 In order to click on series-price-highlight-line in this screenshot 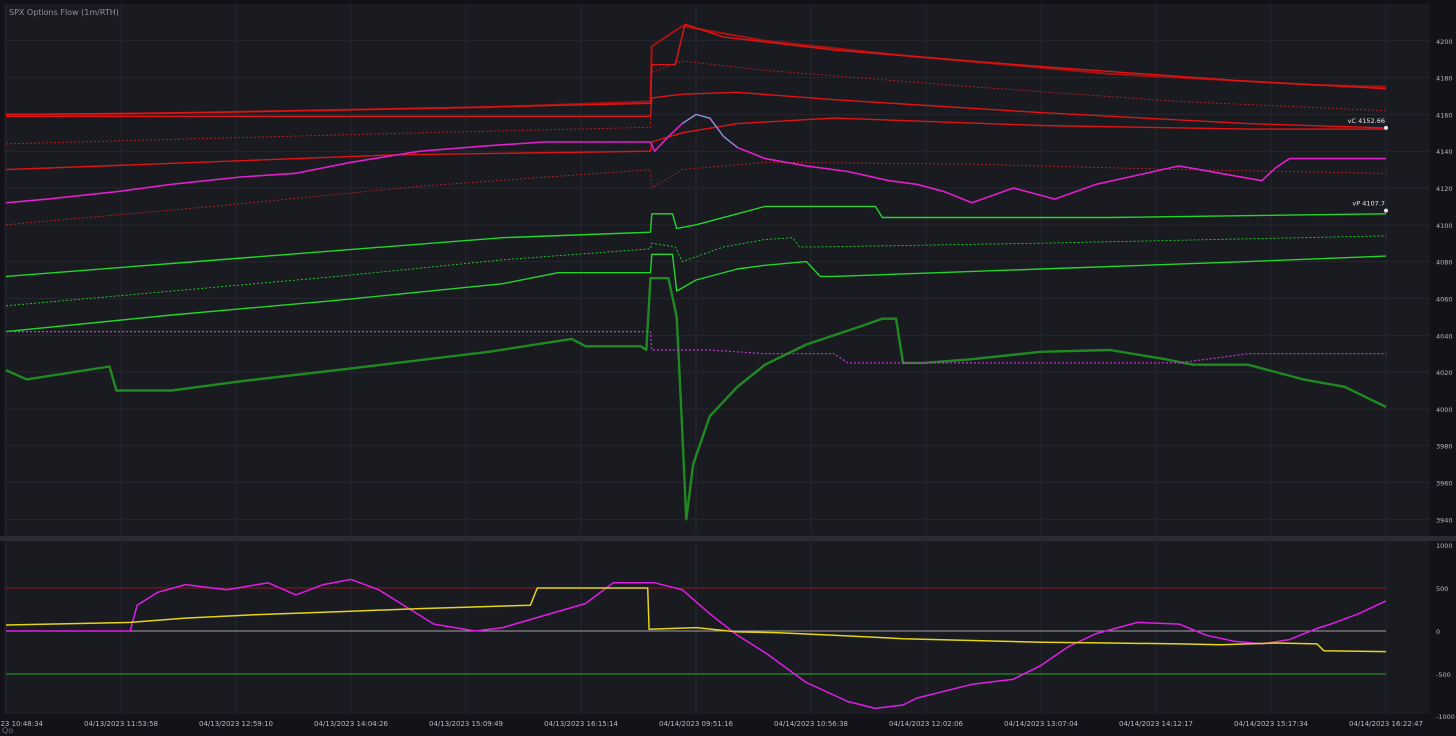, I will do `click(709, 130)`.